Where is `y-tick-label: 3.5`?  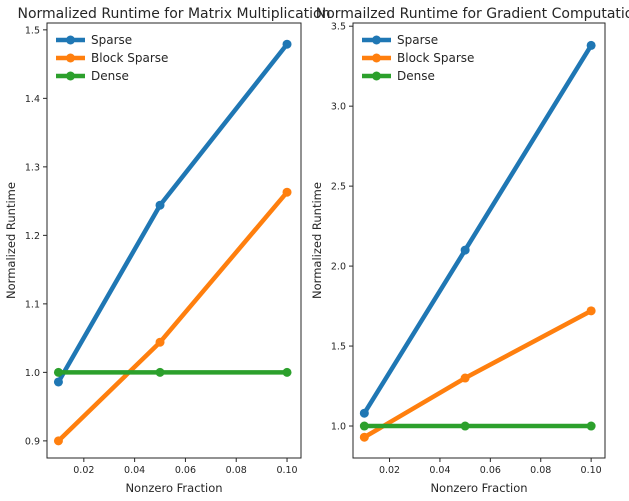
y-tick-label: 3.5 is located at coordinates (338, 27).